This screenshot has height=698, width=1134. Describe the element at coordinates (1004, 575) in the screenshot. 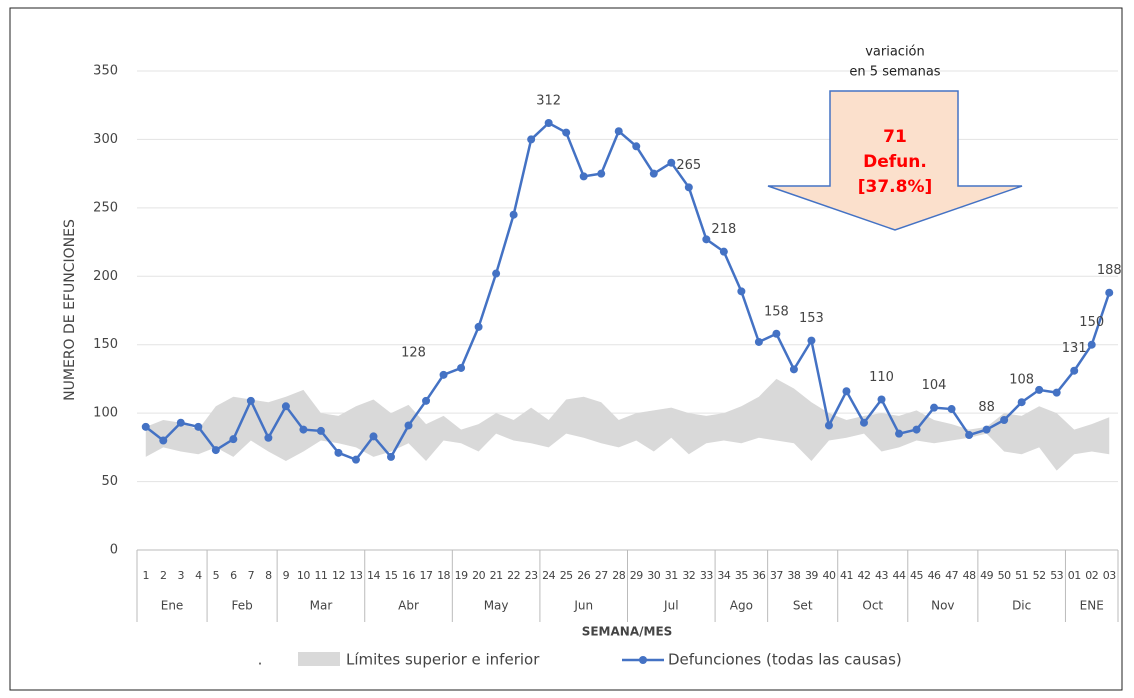

I see `x-tick-label: 50` at that location.